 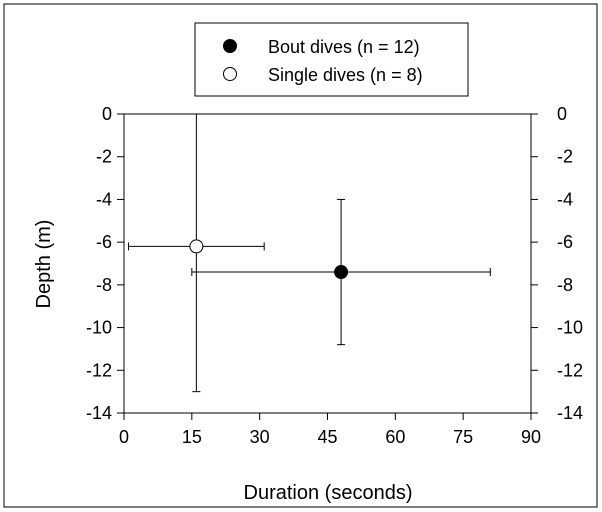 I want to click on y-tick-label: -2, so click(x=104, y=157).